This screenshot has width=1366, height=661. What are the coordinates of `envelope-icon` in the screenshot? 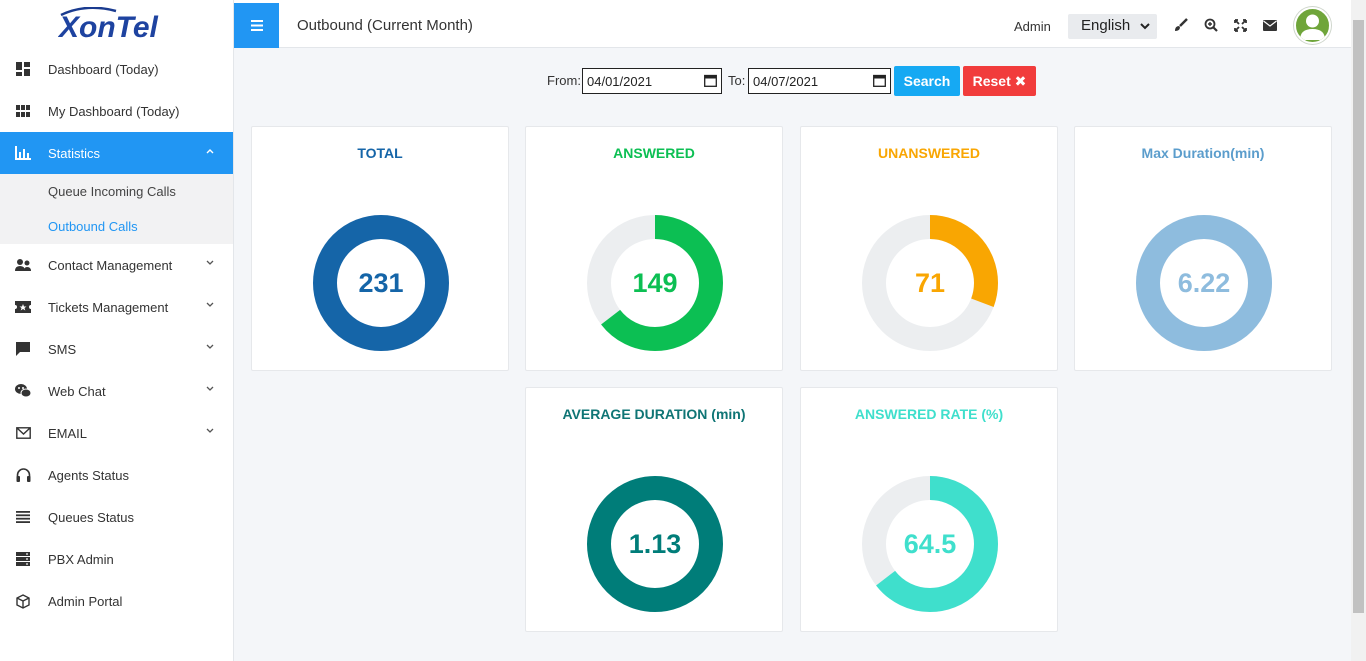 It's located at (23, 433).